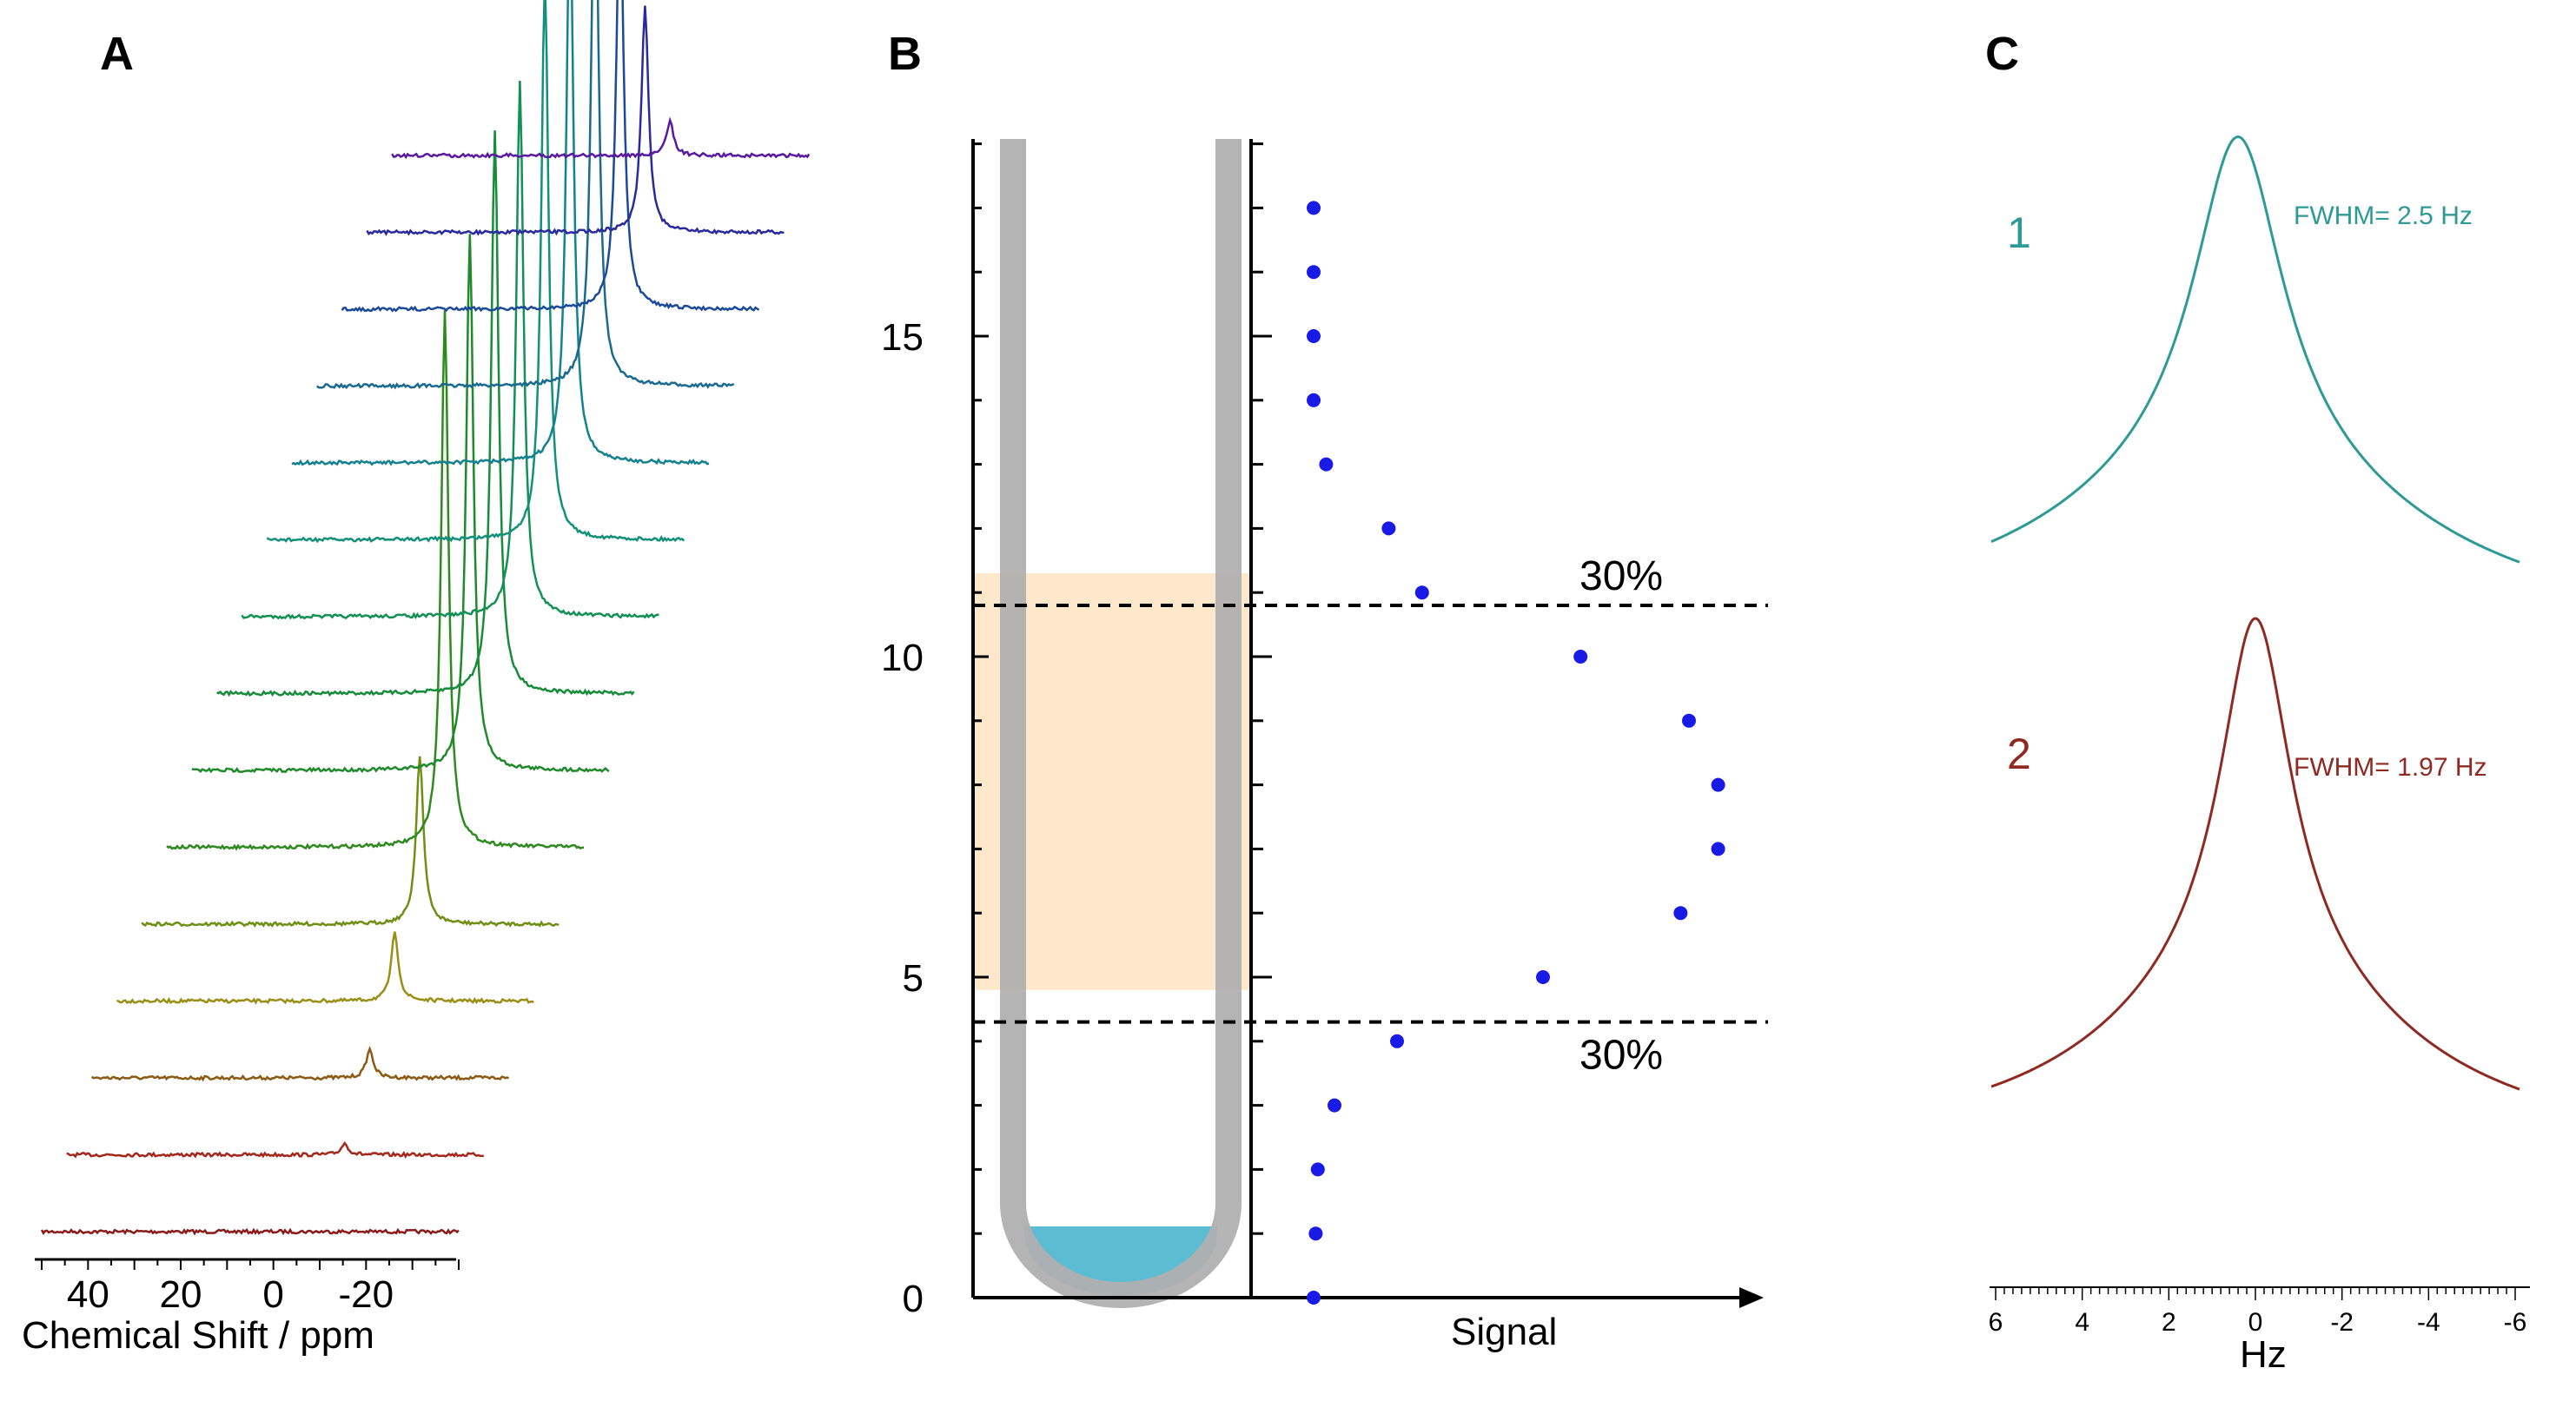 The image size is (2576, 1401). Describe the element at coordinates (2515, 1323) in the screenshot. I see `panel-c-x-tick-label: -6` at that location.